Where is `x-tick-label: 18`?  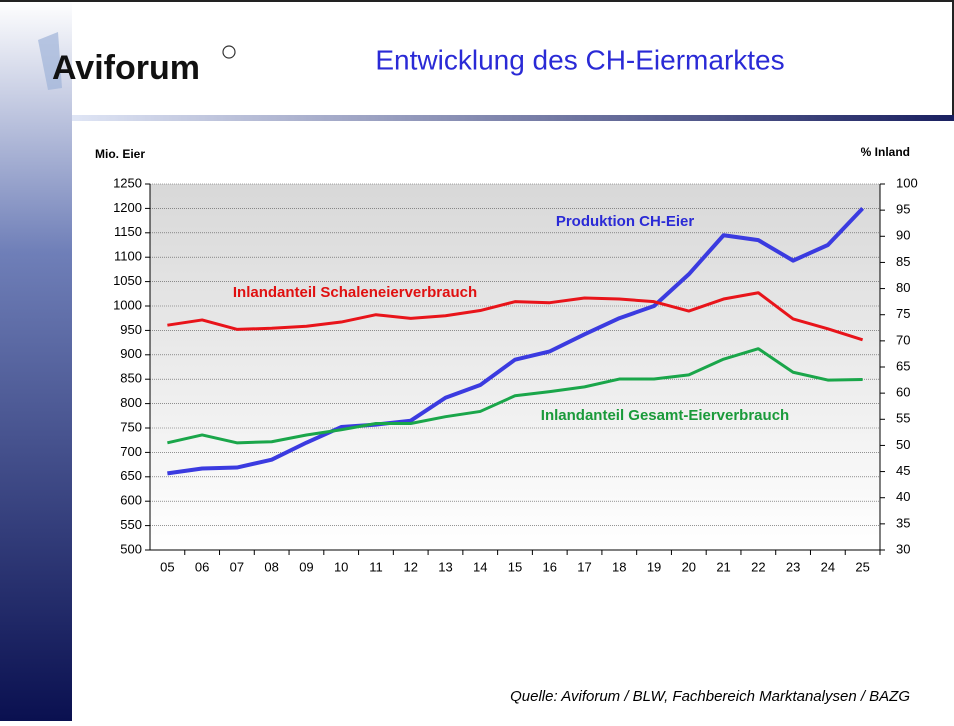 x-tick-label: 18 is located at coordinates (619, 566).